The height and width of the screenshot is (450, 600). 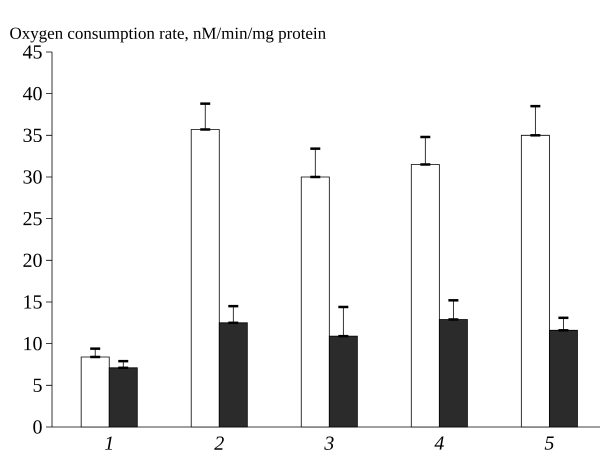 What do you see at coordinates (32, 219) in the screenshot?
I see `y-tick-label: 25` at bounding box center [32, 219].